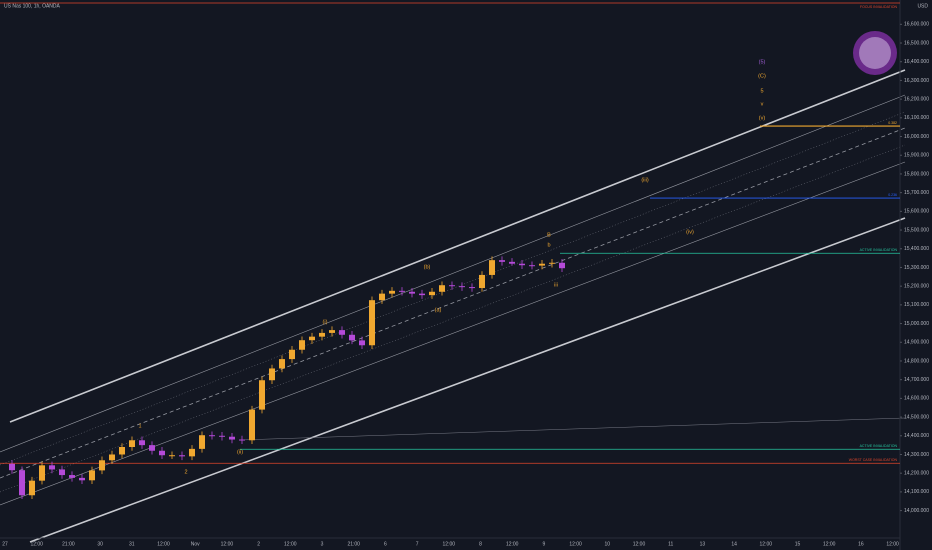 The width and height of the screenshot is (932, 550). I want to click on x-tick-label: 2, so click(258, 544).